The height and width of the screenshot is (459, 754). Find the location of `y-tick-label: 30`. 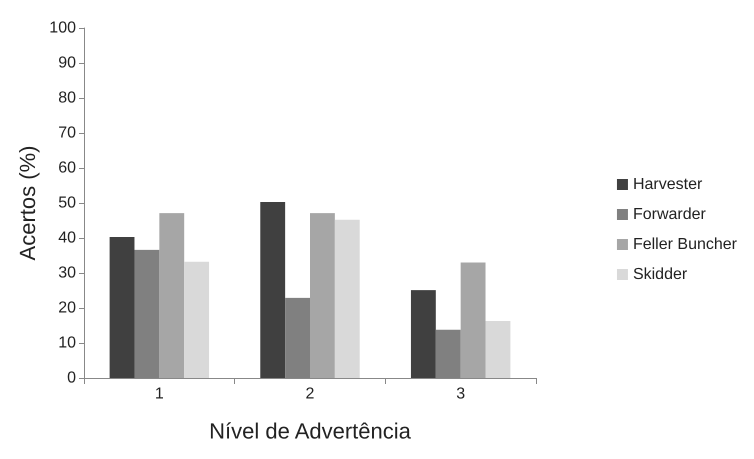

y-tick-label: 30 is located at coordinates (67, 273).